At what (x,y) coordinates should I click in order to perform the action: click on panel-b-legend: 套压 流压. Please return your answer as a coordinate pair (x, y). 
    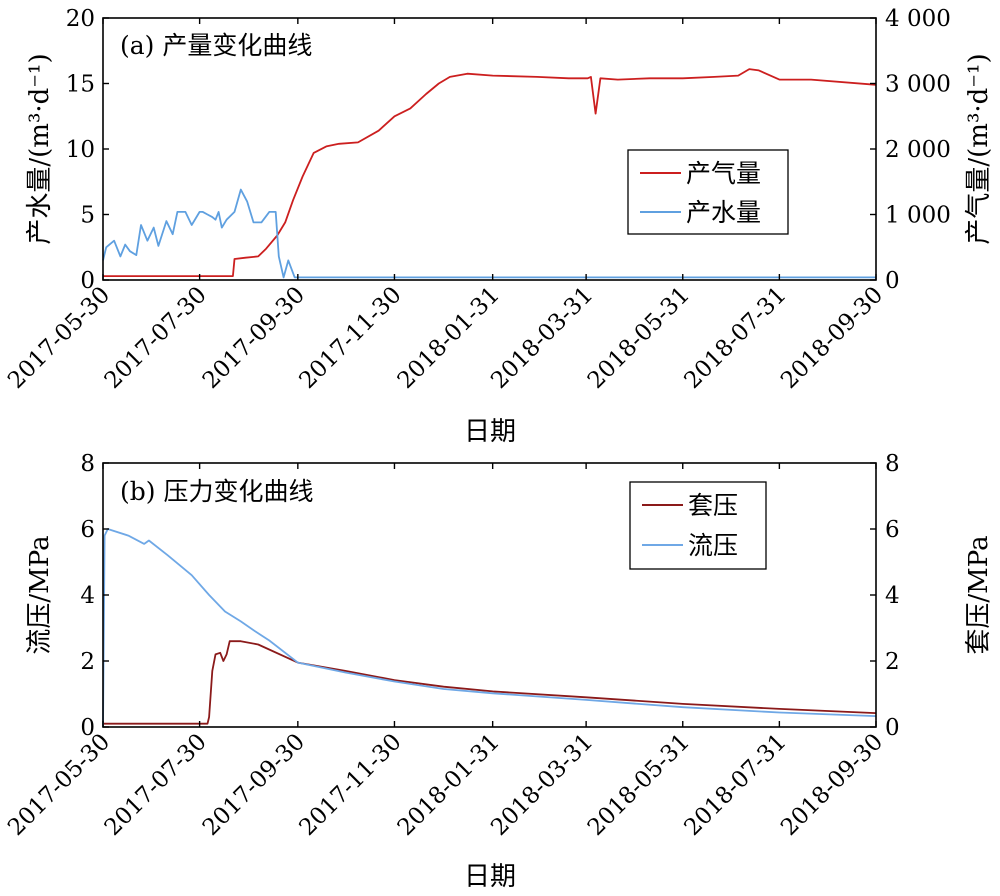
    Looking at the image, I should click on (698, 525).